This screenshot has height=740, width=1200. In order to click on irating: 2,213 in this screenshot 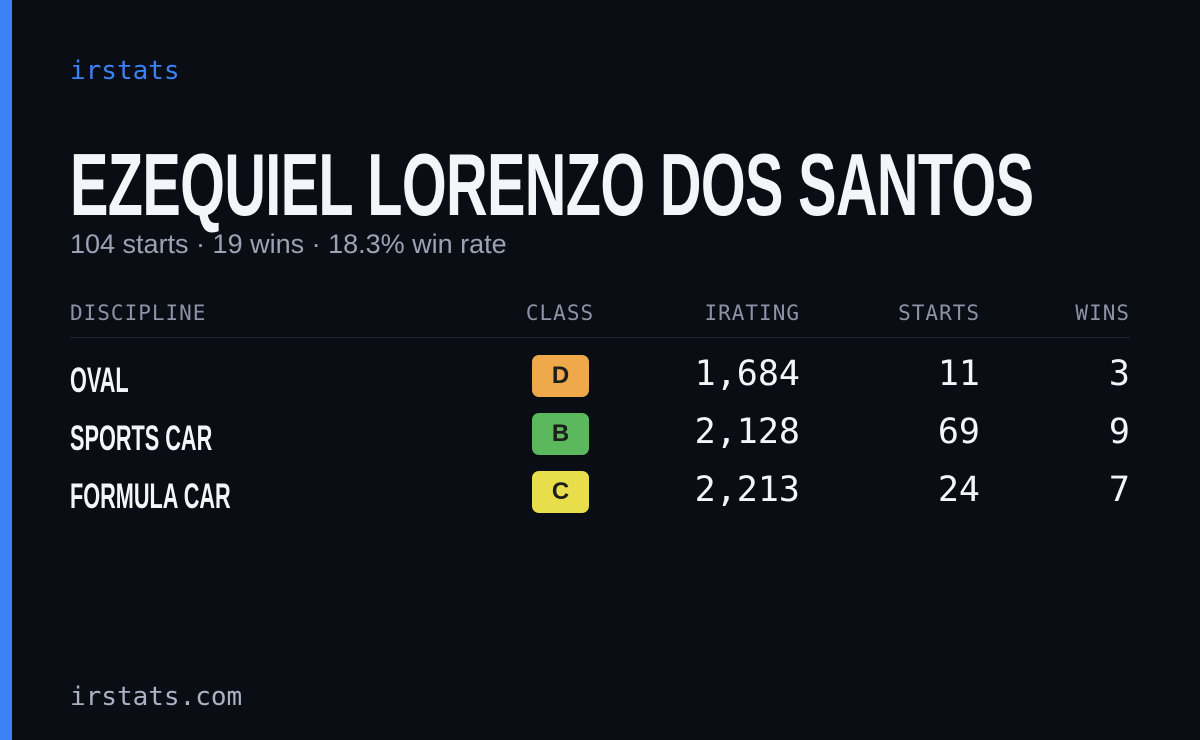, I will do `click(747, 490)`.